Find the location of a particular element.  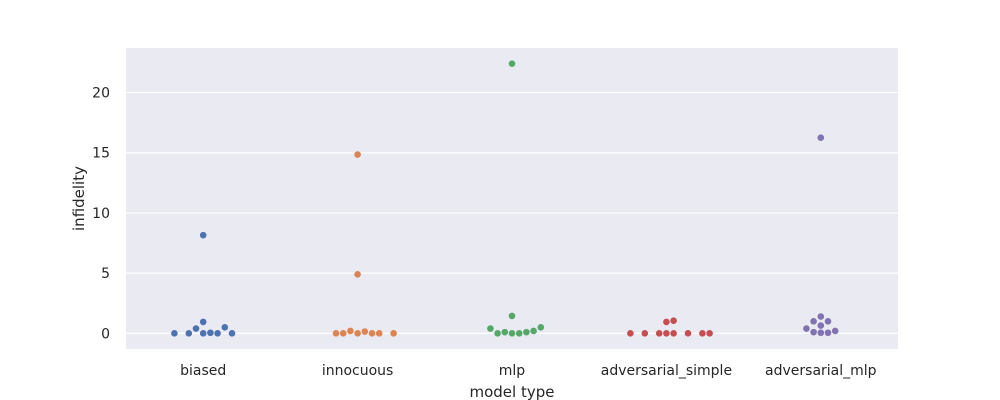

y-tick-label: 15 is located at coordinates (101, 154).